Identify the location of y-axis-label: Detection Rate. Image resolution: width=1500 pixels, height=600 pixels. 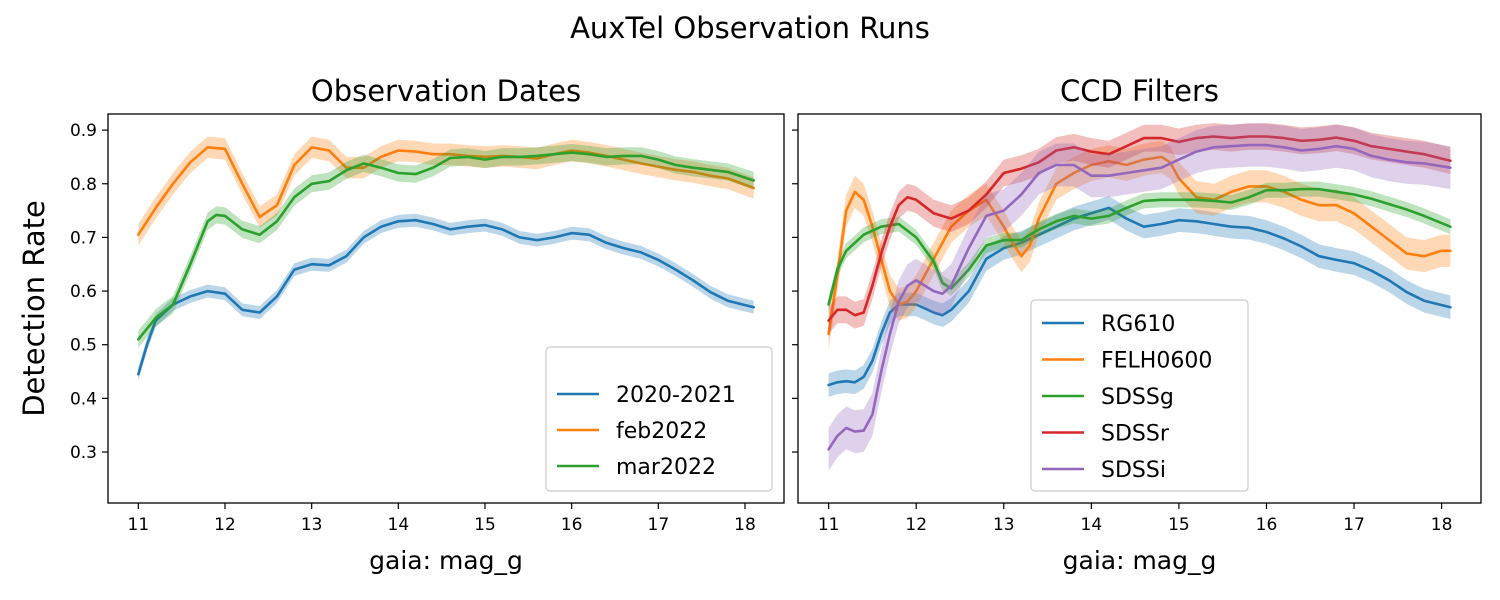
(34, 308).